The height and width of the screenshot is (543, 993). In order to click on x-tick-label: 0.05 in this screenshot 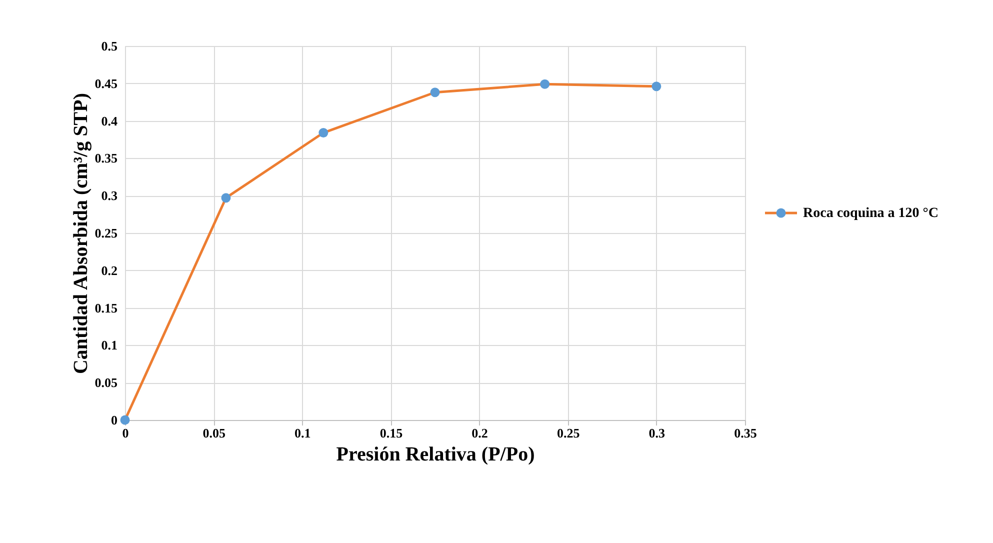, I will do `click(214, 433)`.